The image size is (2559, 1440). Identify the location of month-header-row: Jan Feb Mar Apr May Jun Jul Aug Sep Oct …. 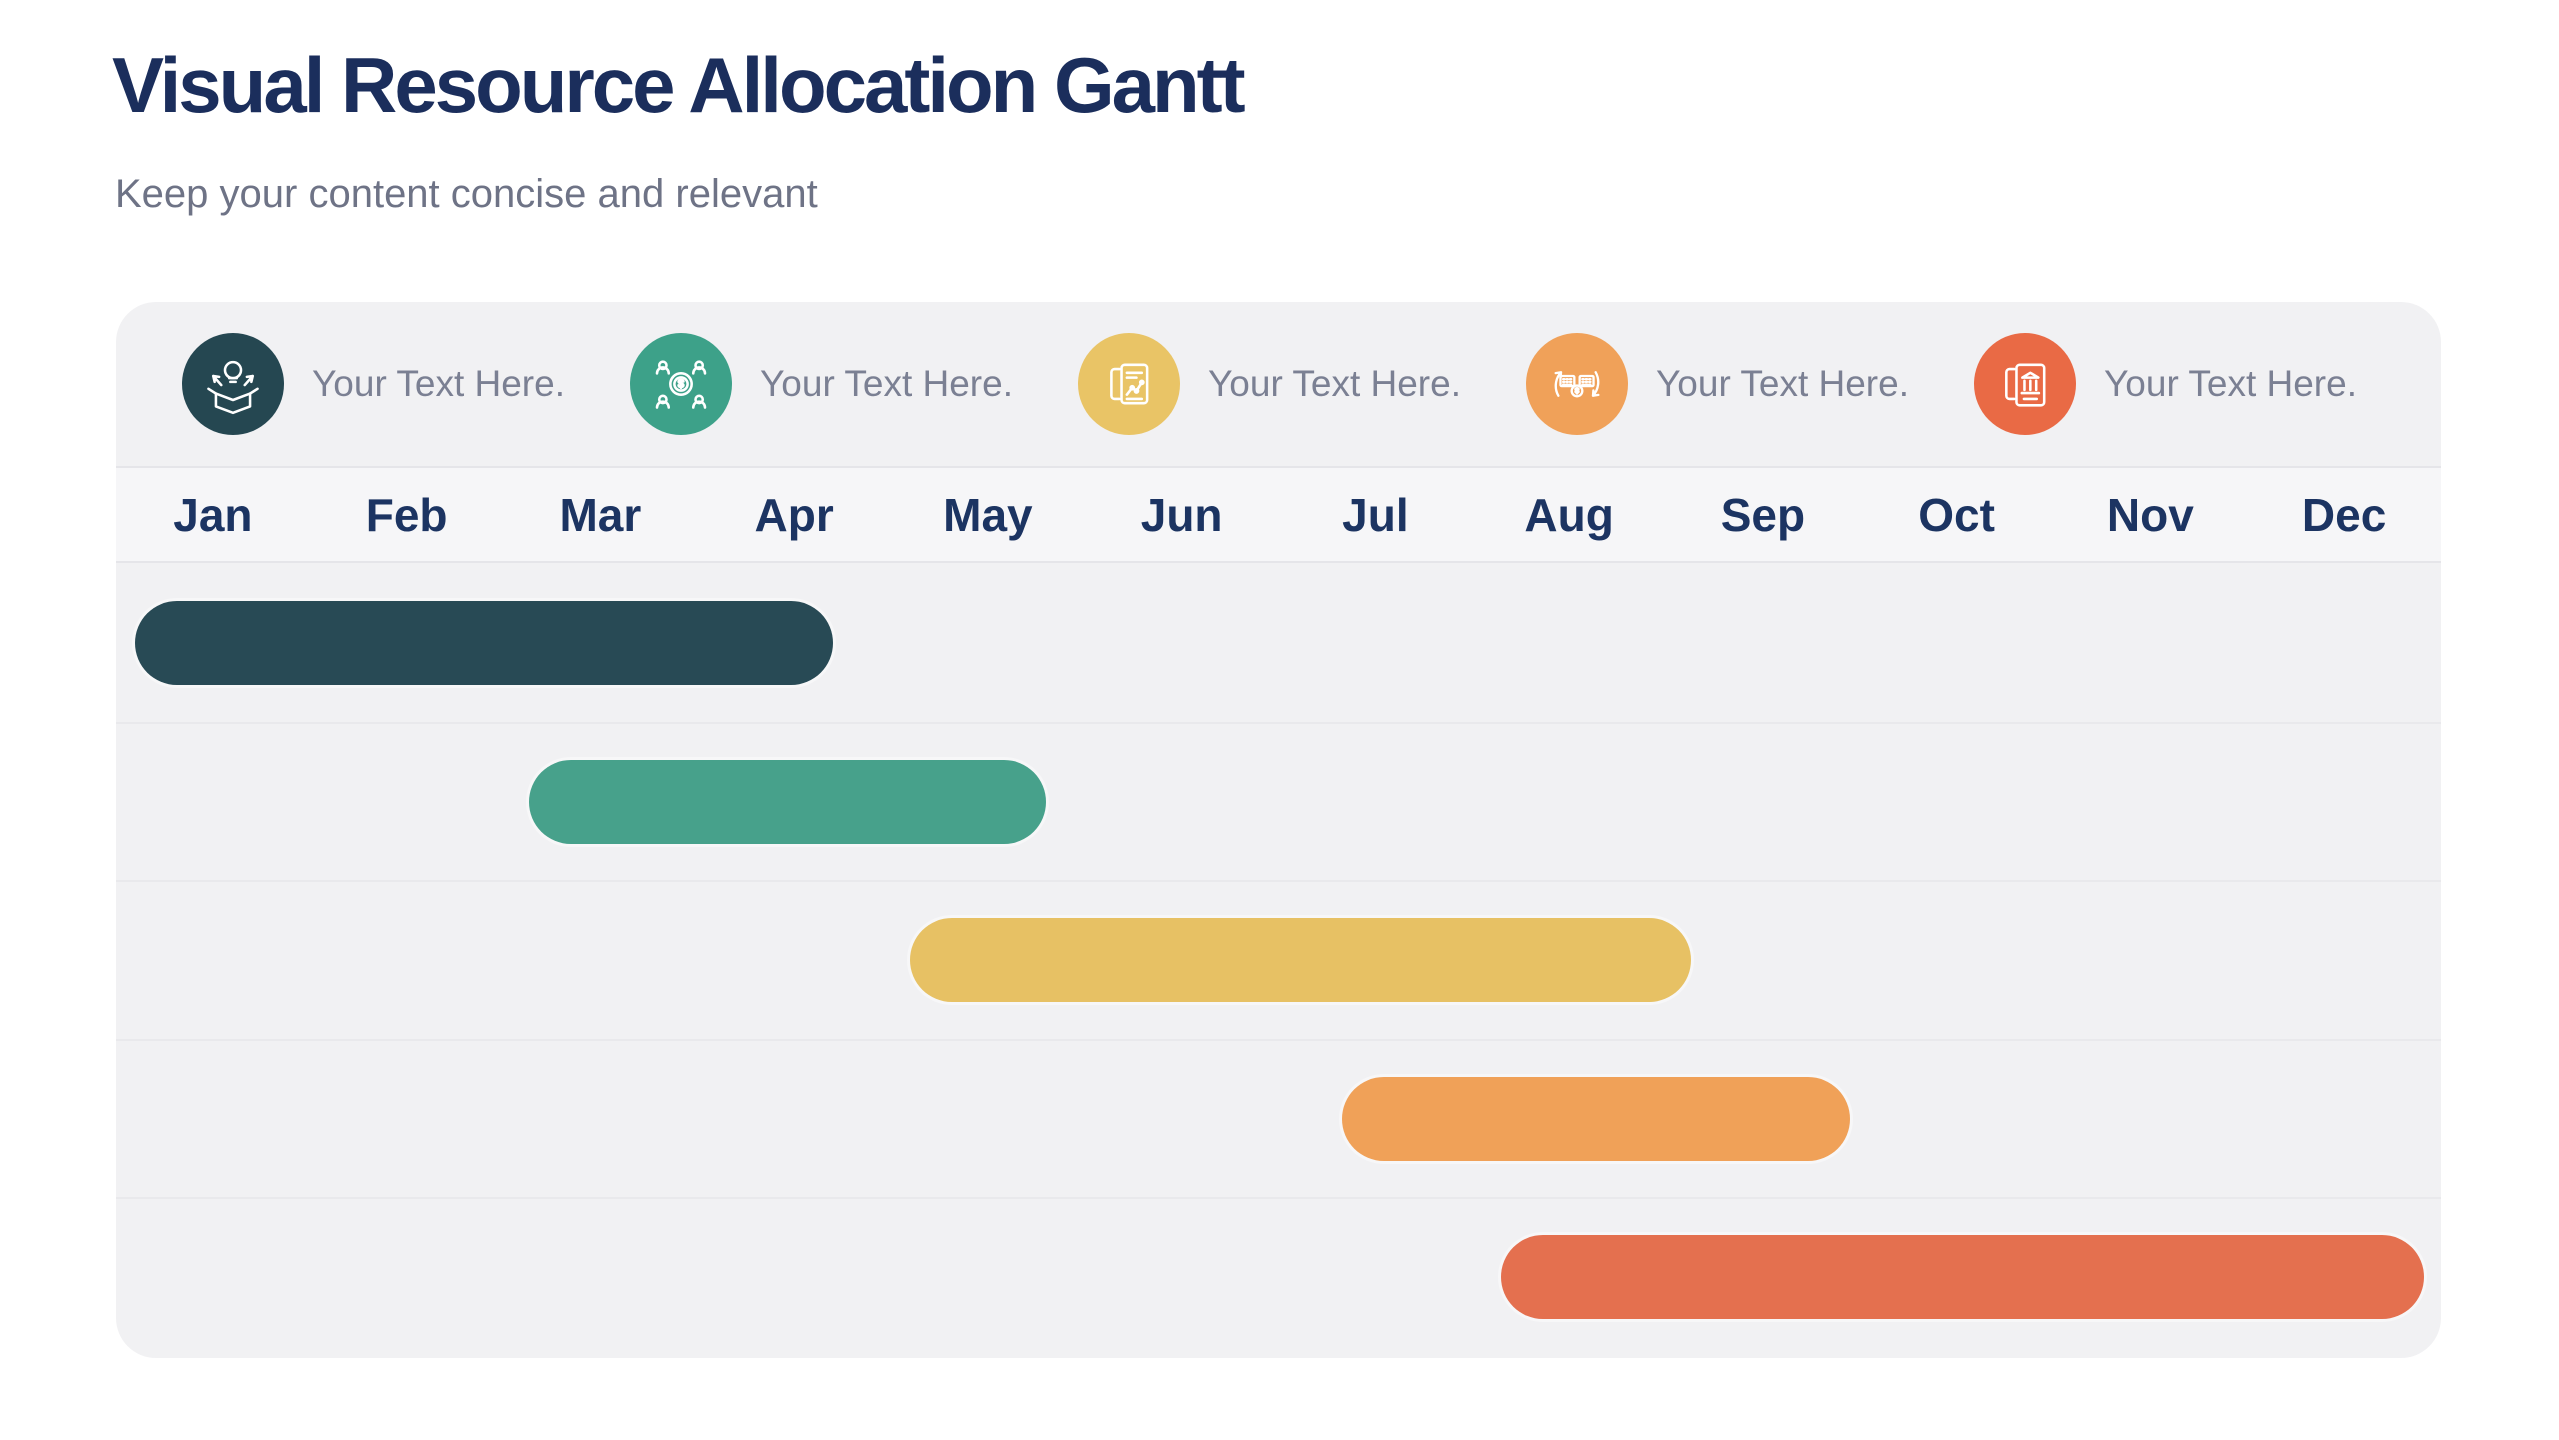
(1278, 515).